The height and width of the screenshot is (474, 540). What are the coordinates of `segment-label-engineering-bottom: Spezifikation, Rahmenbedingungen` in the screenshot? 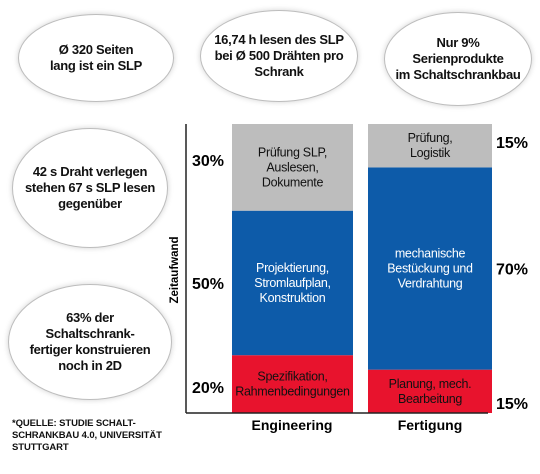 It's located at (292, 384).